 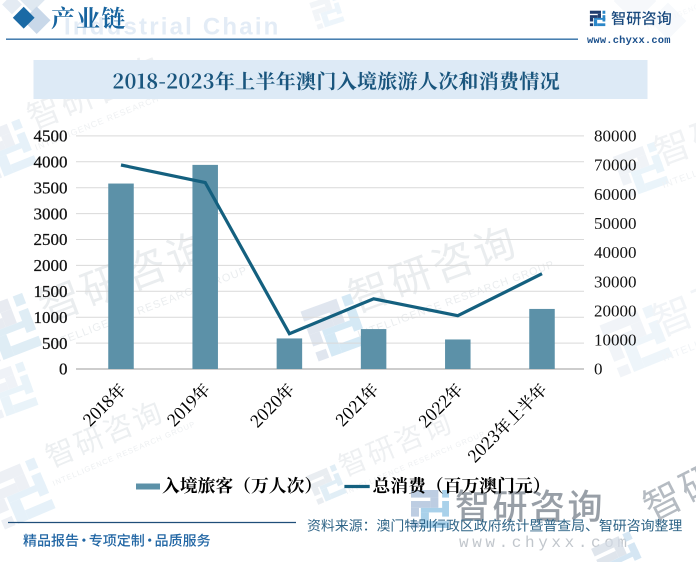 I want to click on svg-text: 40000, so click(x=615, y=252).